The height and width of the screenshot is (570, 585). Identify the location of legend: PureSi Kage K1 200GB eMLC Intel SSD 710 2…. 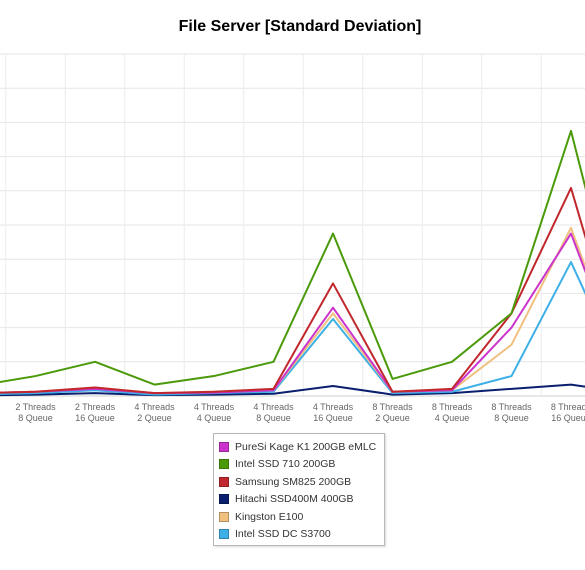
(299, 489).